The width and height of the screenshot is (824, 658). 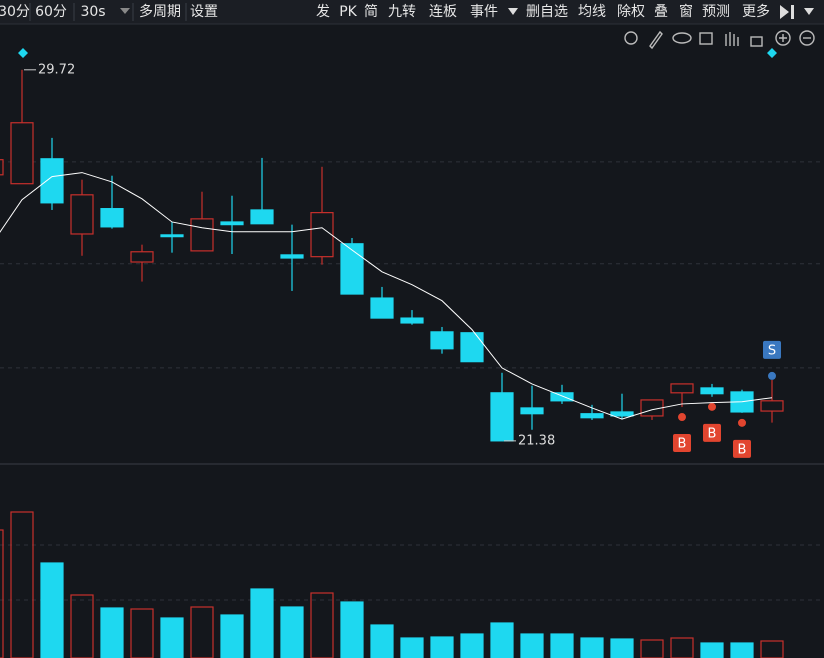 What do you see at coordinates (323, 12) in the screenshot?
I see `toolbar-button: 发` at bounding box center [323, 12].